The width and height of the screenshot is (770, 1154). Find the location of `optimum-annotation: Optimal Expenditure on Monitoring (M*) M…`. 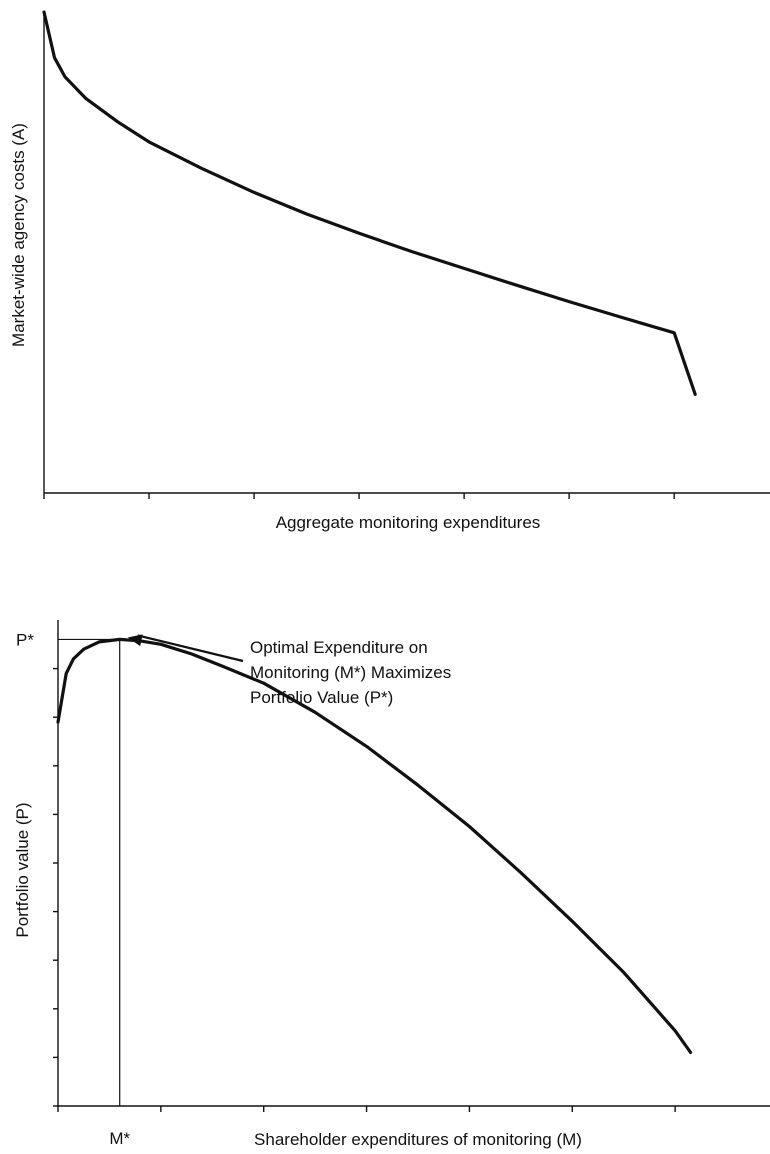

optimum-annotation: Optimal Expenditure on Monitoring (M*) M… is located at coordinates (289, 670).